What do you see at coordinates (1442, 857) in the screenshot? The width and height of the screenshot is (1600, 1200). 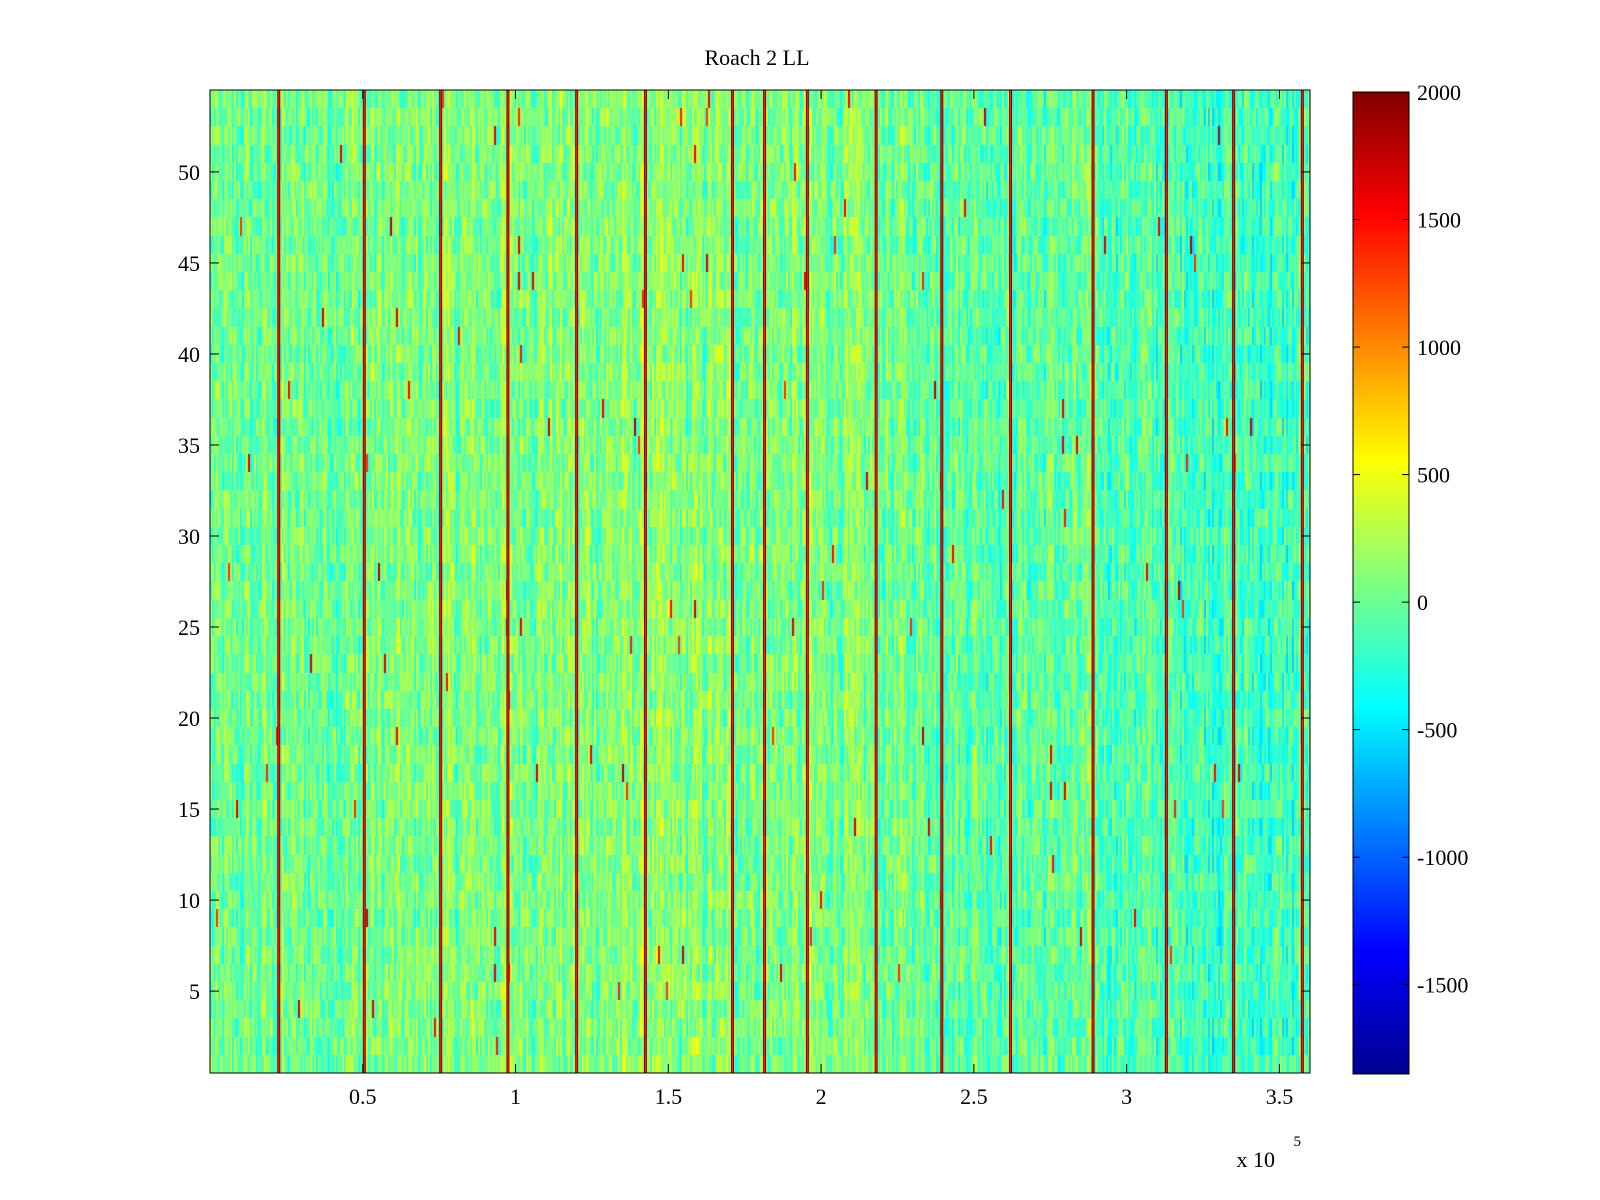 I see `colorbar-tick-label: -1000` at bounding box center [1442, 857].